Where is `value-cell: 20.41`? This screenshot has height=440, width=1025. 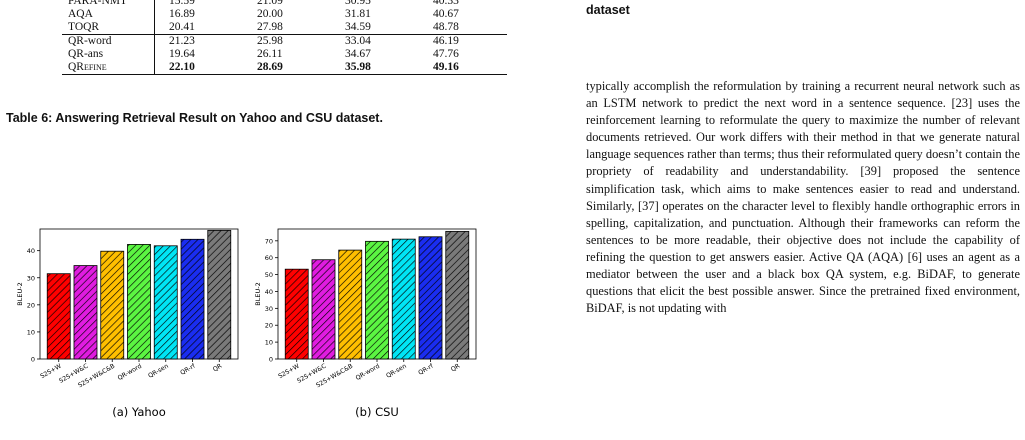
value-cell: 20.41 is located at coordinates (182, 27).